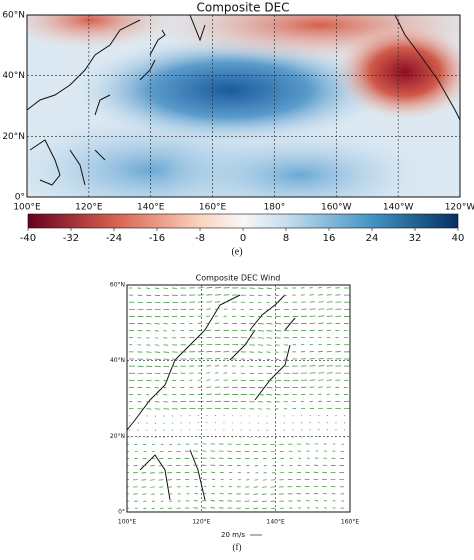 The width and height of the screenshot is (474, 560). Describe the element at coordinates (243, 238) in the screenshot. I see `colorbar-tick-label: 0` at that location.